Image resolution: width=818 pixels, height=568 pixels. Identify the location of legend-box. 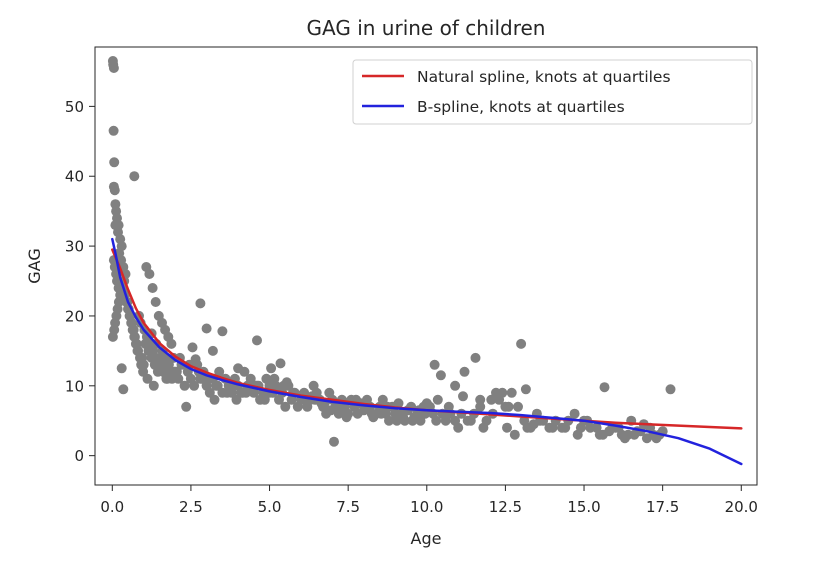
(552, 92).